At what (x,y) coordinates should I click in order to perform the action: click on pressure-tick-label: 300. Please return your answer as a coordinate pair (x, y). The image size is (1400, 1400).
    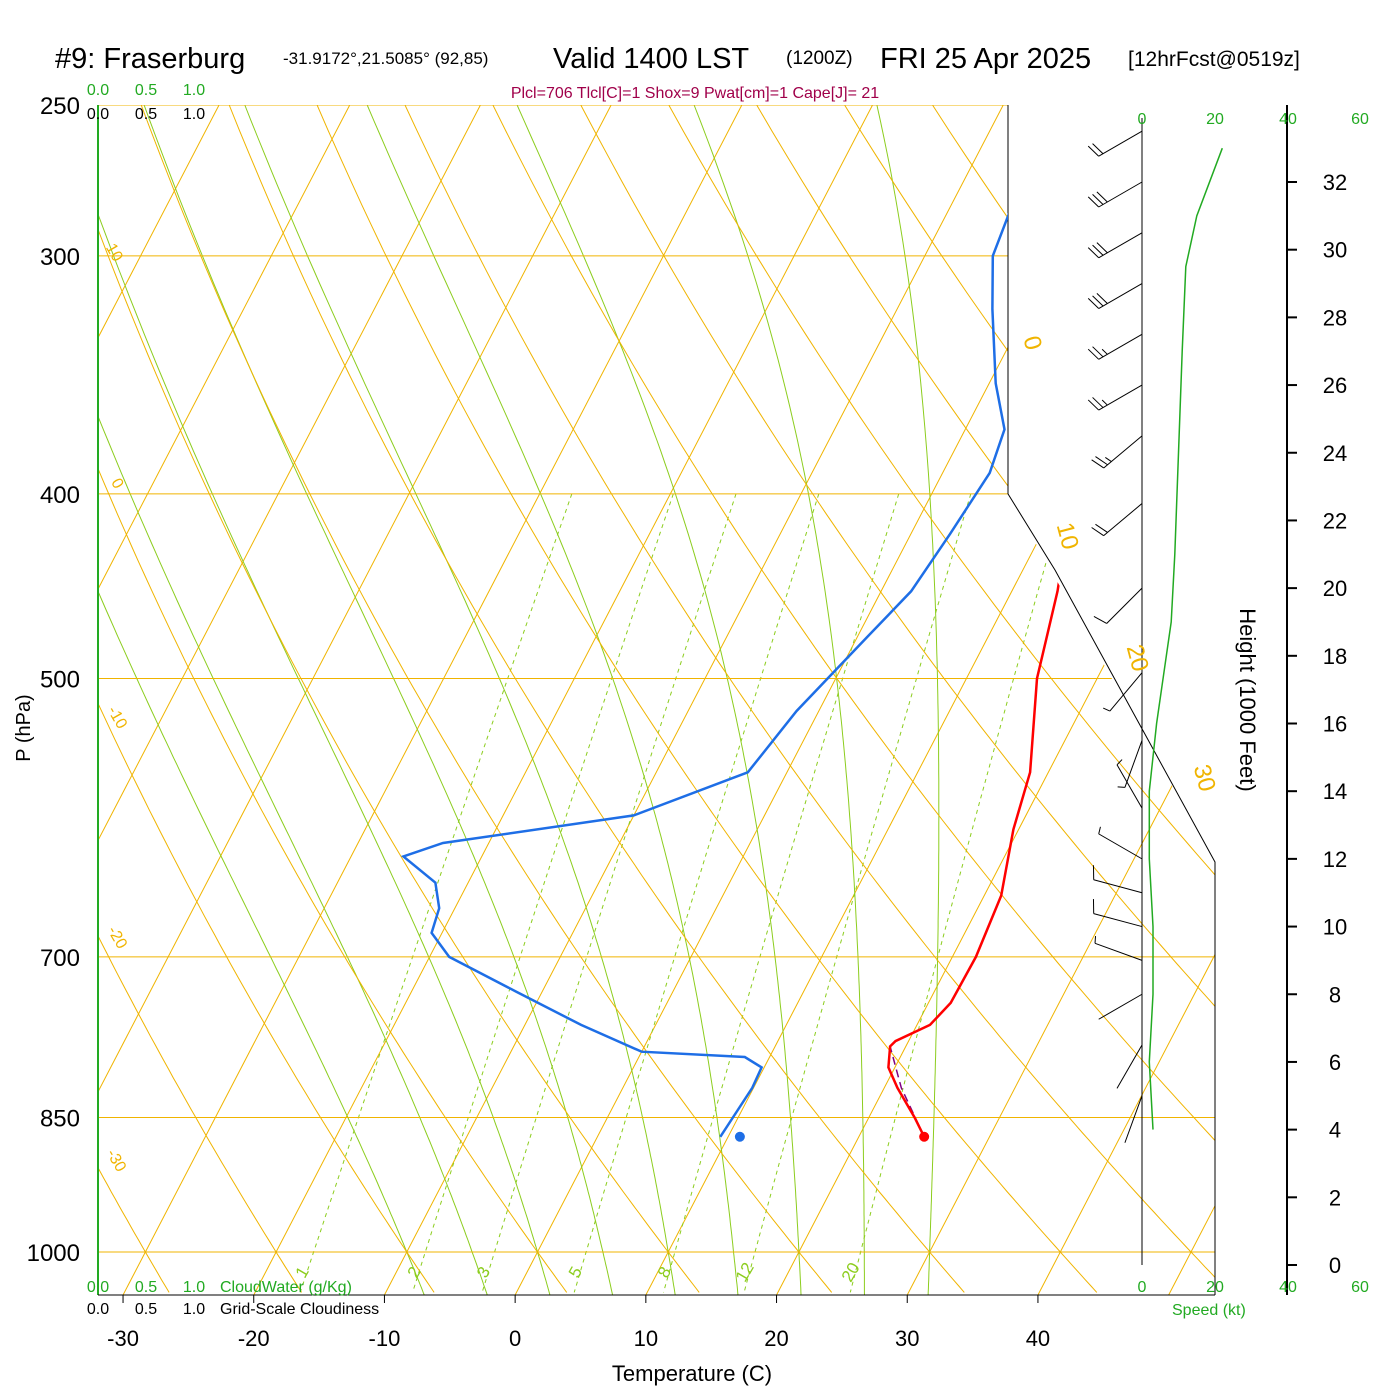
    Looking at the image, I should click on (60, 257).